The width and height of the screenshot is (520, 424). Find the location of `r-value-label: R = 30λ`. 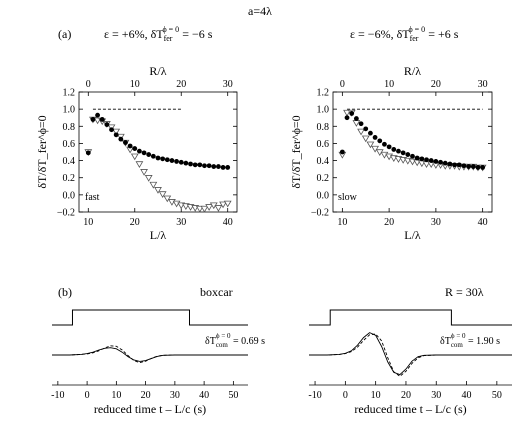

r-value-label: R = 30λ is located at coordinates (464, 292).